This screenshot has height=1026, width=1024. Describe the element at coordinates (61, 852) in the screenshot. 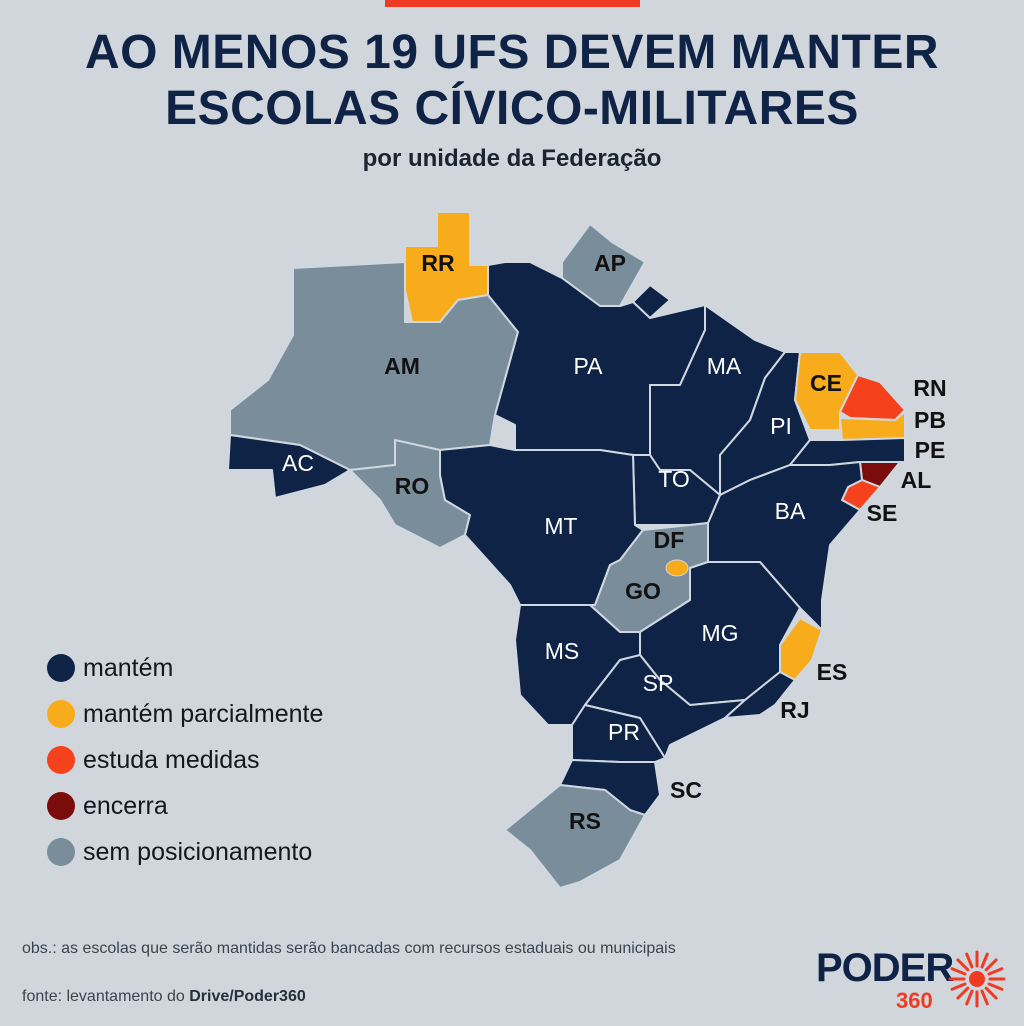

I see `legend-swatch-sem-posicionamento` at that location.